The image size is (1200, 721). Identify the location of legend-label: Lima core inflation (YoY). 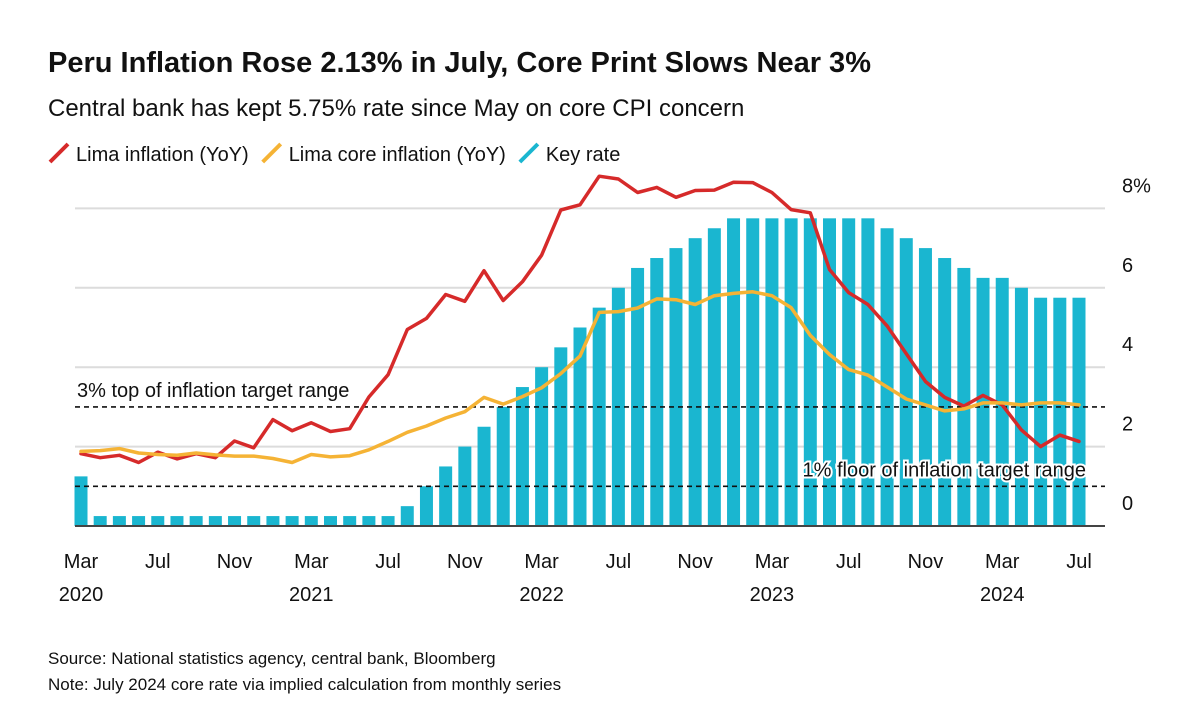
(397, 155).